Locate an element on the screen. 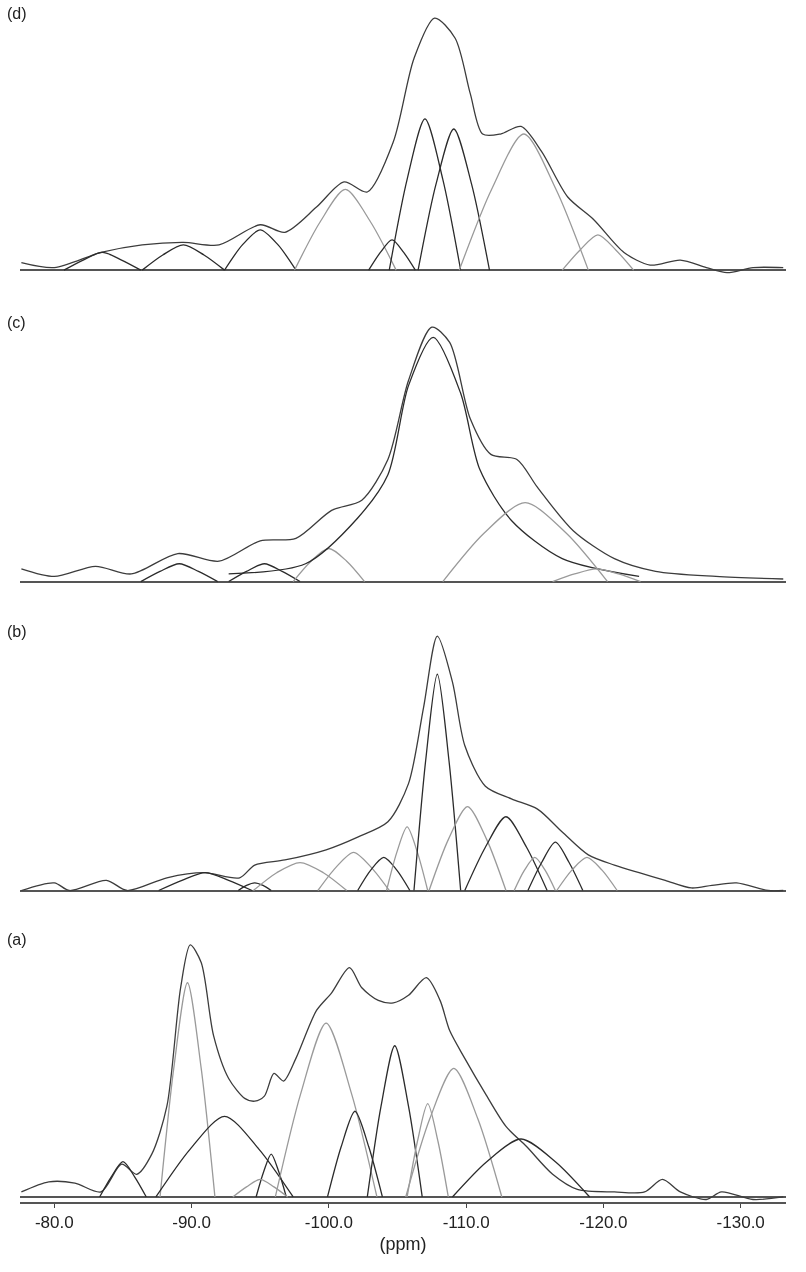 The width and height of the screenshot is (806, 1272). x-tick-label: -100.0 is located at coordinates (328, 1223).